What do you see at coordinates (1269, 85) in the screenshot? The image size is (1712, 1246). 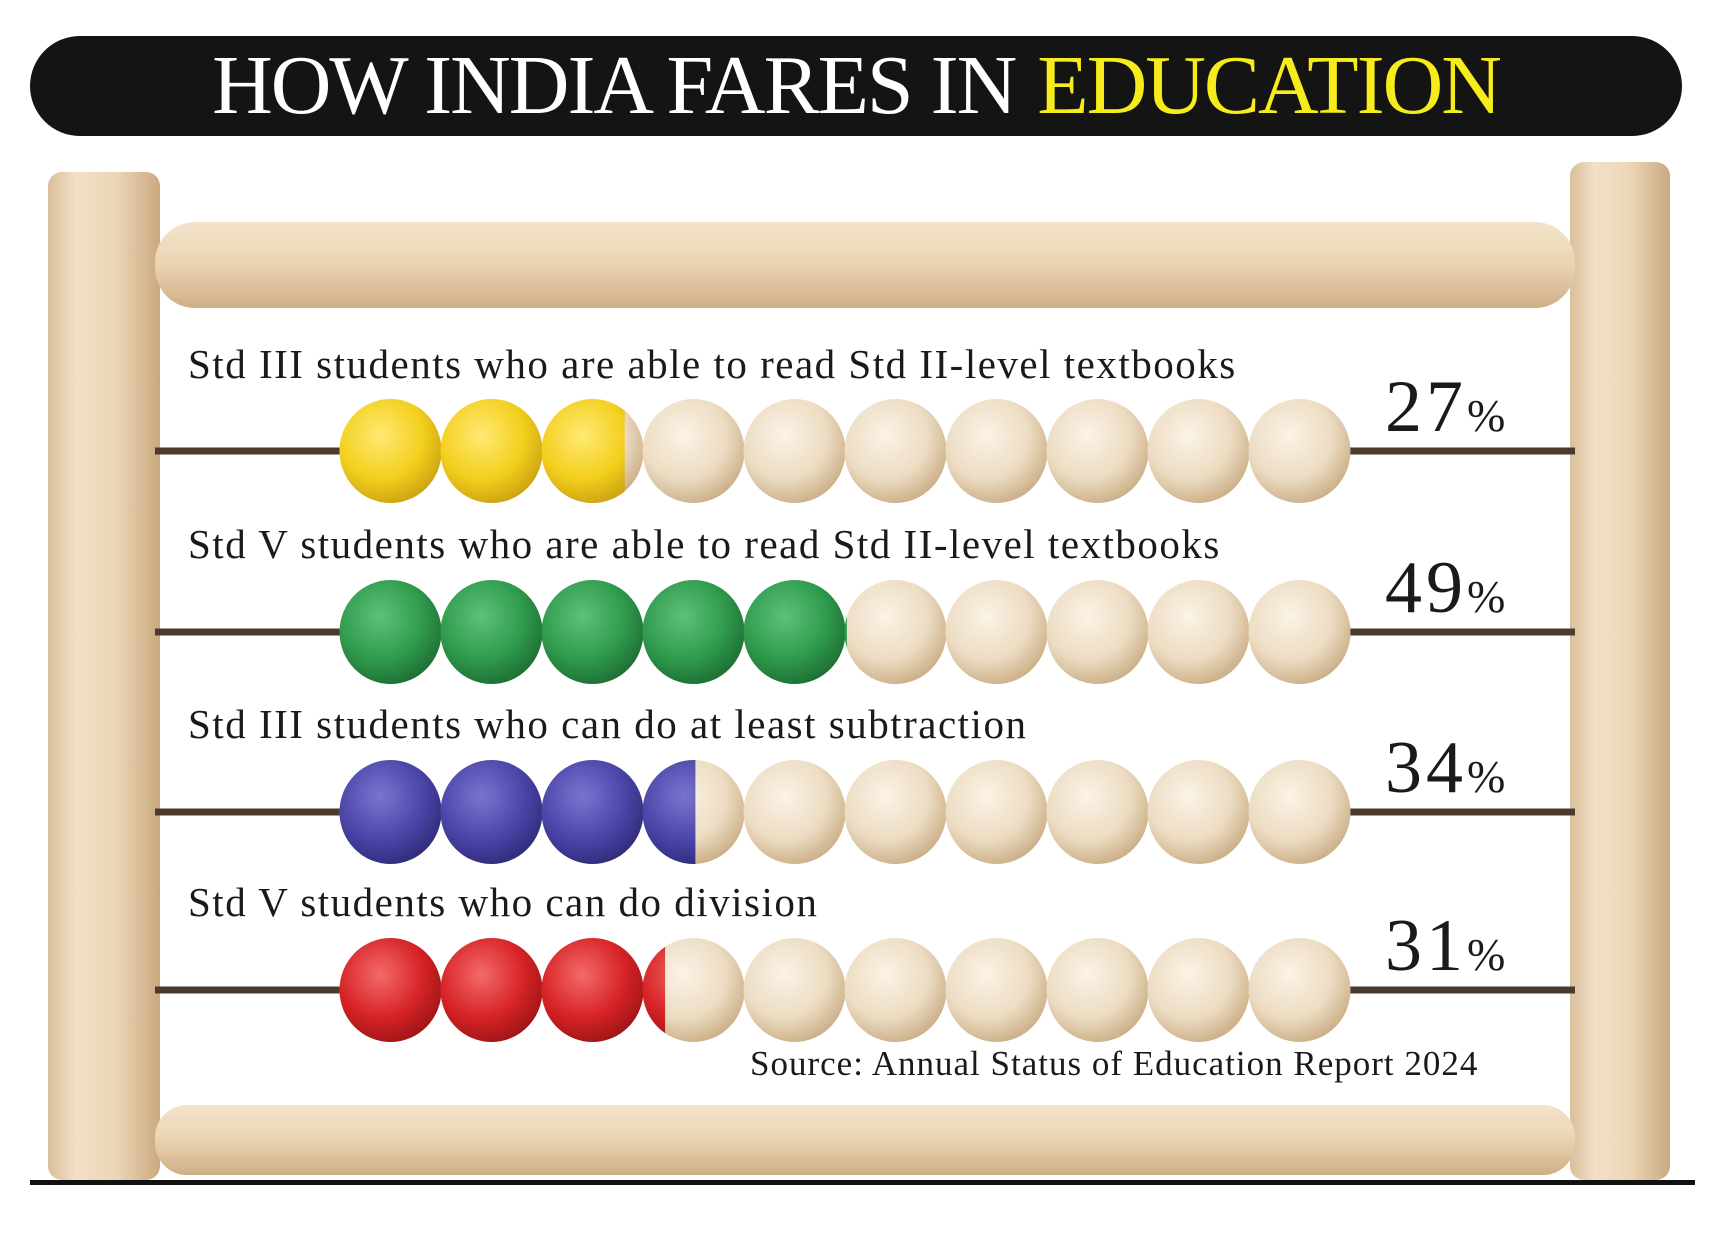 I see `chart-title-accent: EDUCATION` at bounding box center [1269, 85].